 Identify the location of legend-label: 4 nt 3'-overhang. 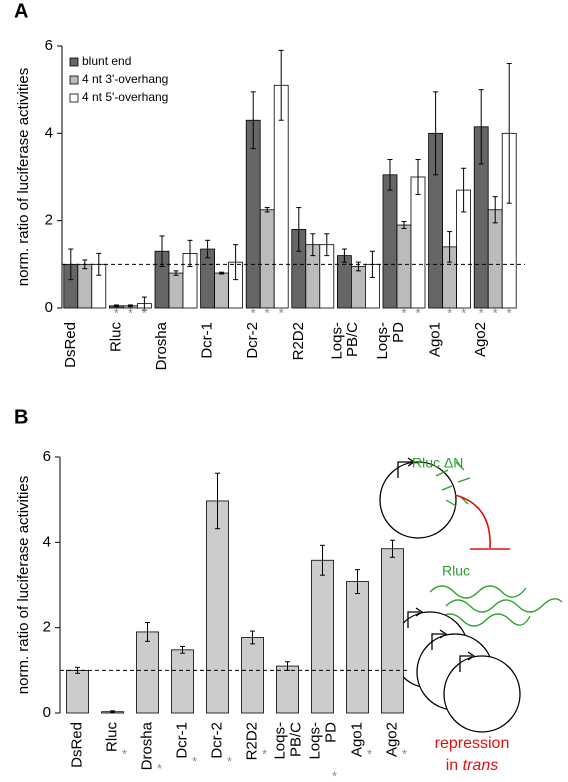
(125, 79).